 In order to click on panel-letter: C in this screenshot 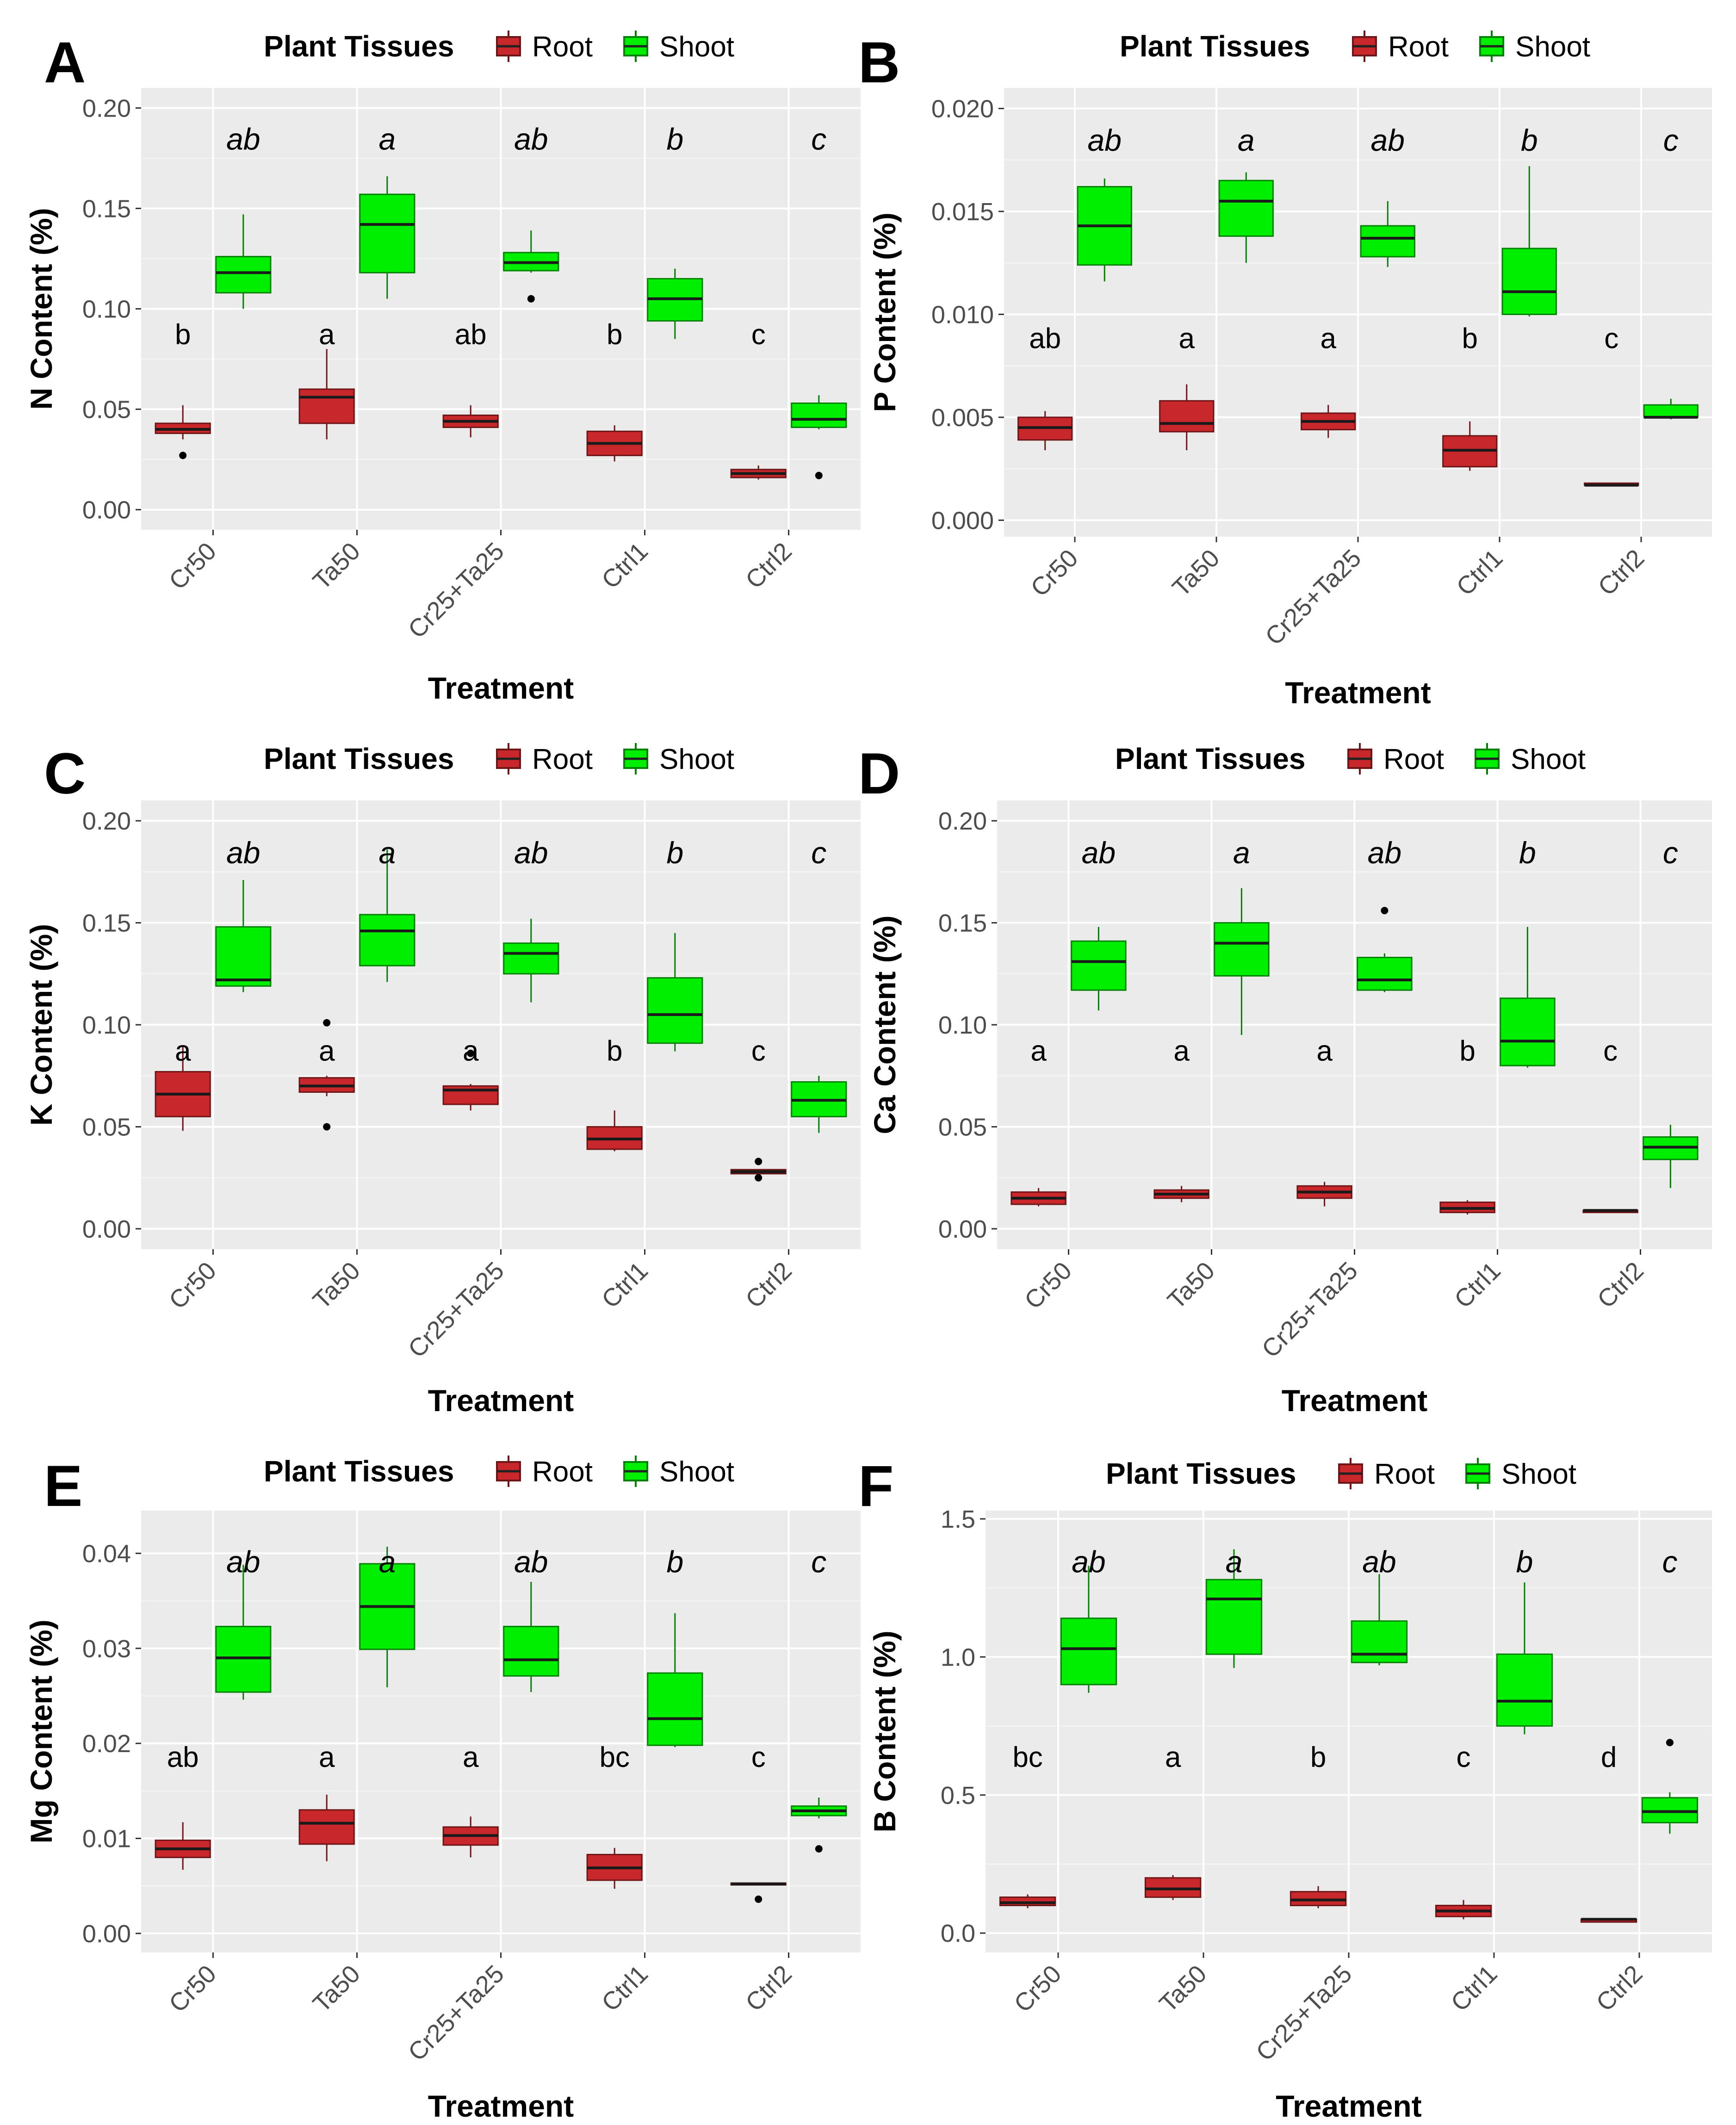, I will do `click(65, 774)`.